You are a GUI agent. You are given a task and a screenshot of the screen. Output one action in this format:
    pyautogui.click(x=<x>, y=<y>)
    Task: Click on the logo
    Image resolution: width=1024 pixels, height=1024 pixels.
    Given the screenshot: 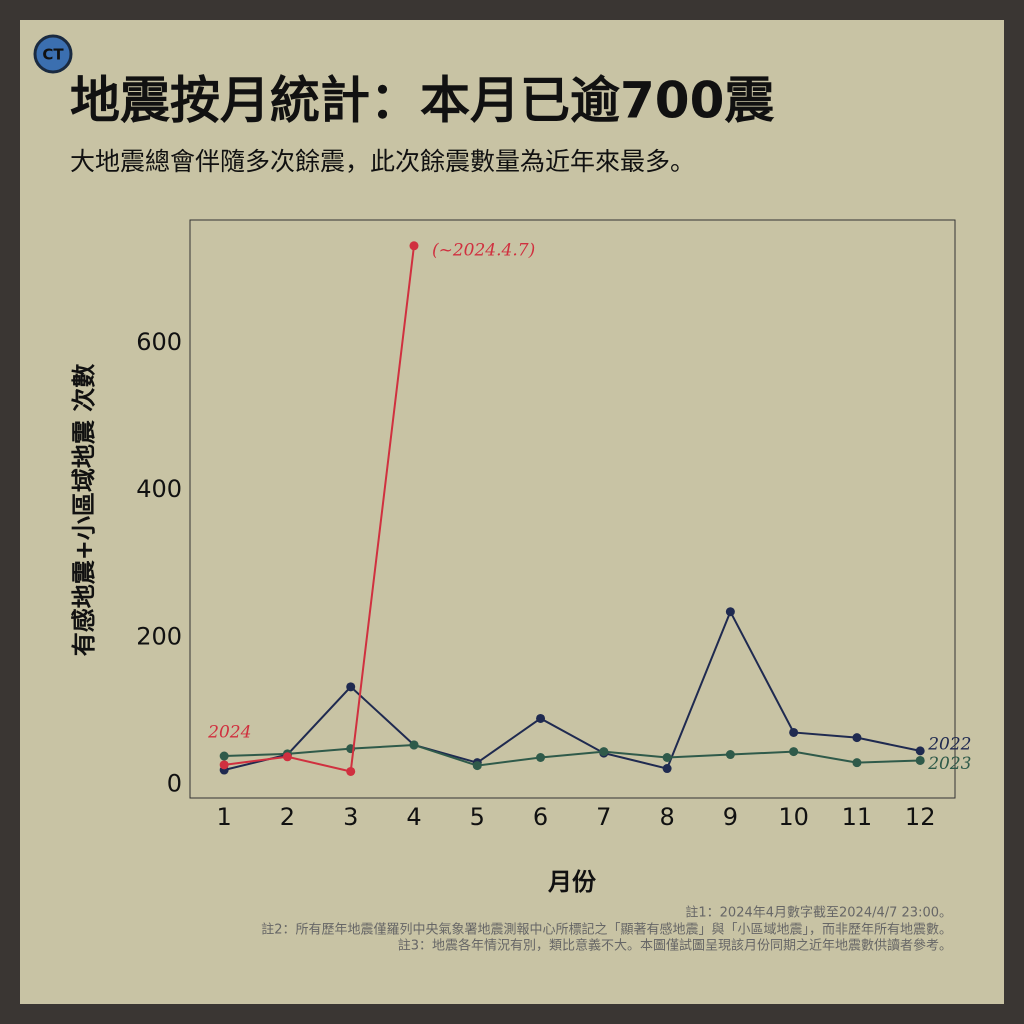 What is the action you would take?
    pyautogui.click(x=53, y=54)
    